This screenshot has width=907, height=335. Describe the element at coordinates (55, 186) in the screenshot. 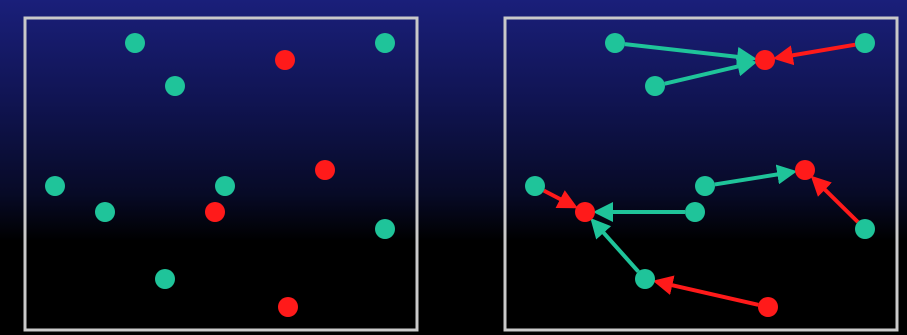

I see `left-node-green-g` at that location.